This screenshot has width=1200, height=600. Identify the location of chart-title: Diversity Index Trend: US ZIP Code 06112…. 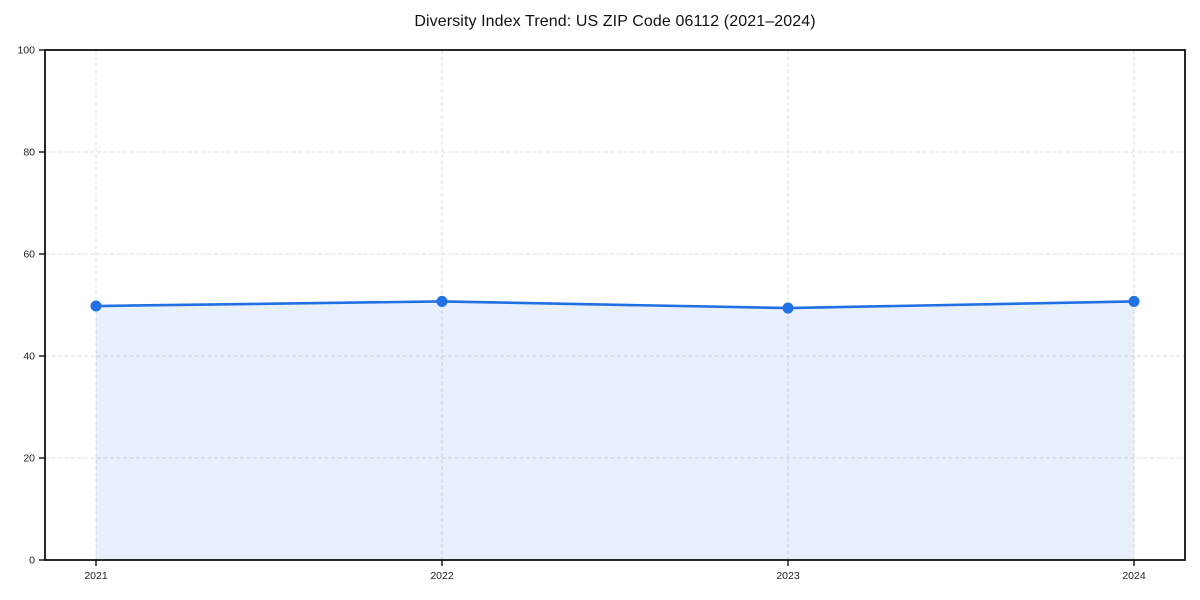
(615, 21).